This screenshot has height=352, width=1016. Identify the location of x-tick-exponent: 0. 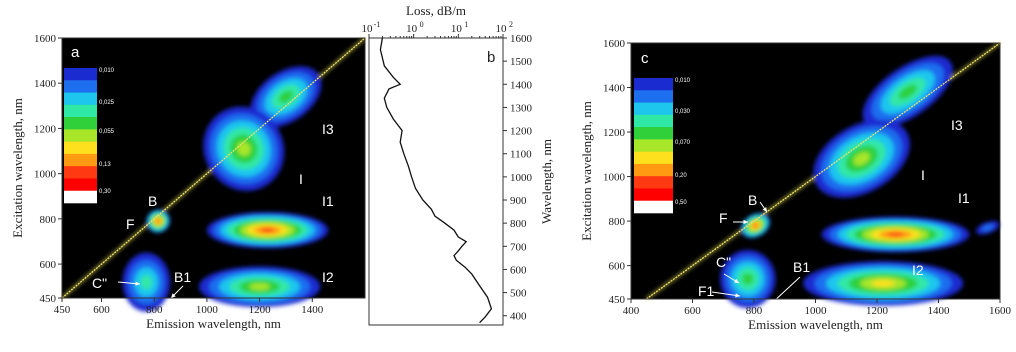
(422, 24).